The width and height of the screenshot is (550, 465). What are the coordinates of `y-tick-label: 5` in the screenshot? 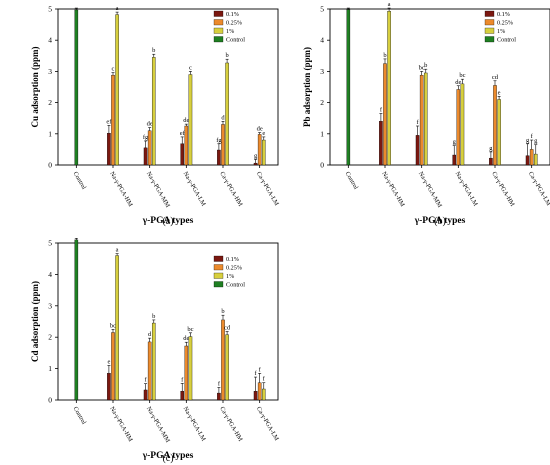 It's located at (50, 9).